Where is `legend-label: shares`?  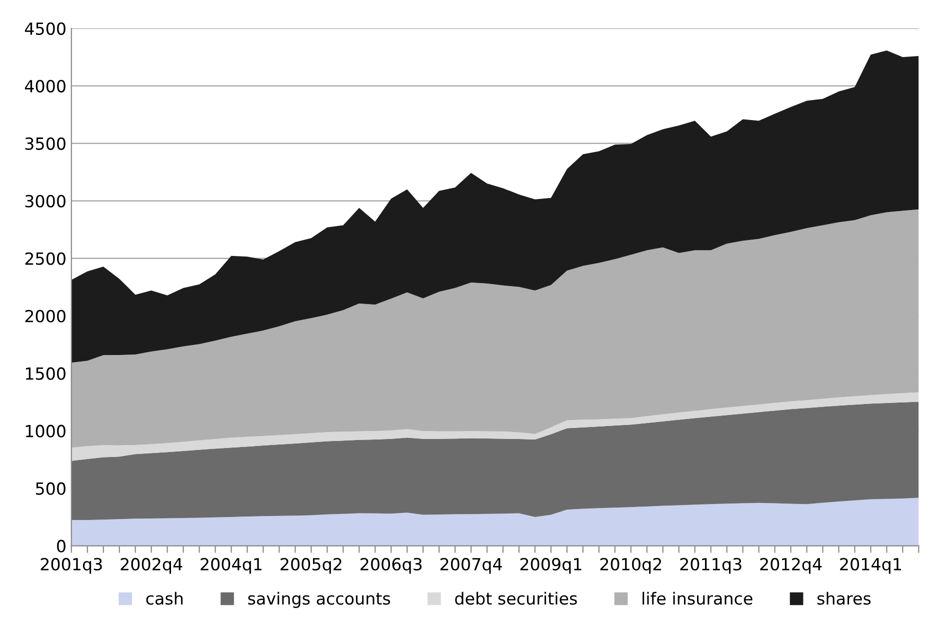 legend-label: shares is located at coordinates (844, 598).